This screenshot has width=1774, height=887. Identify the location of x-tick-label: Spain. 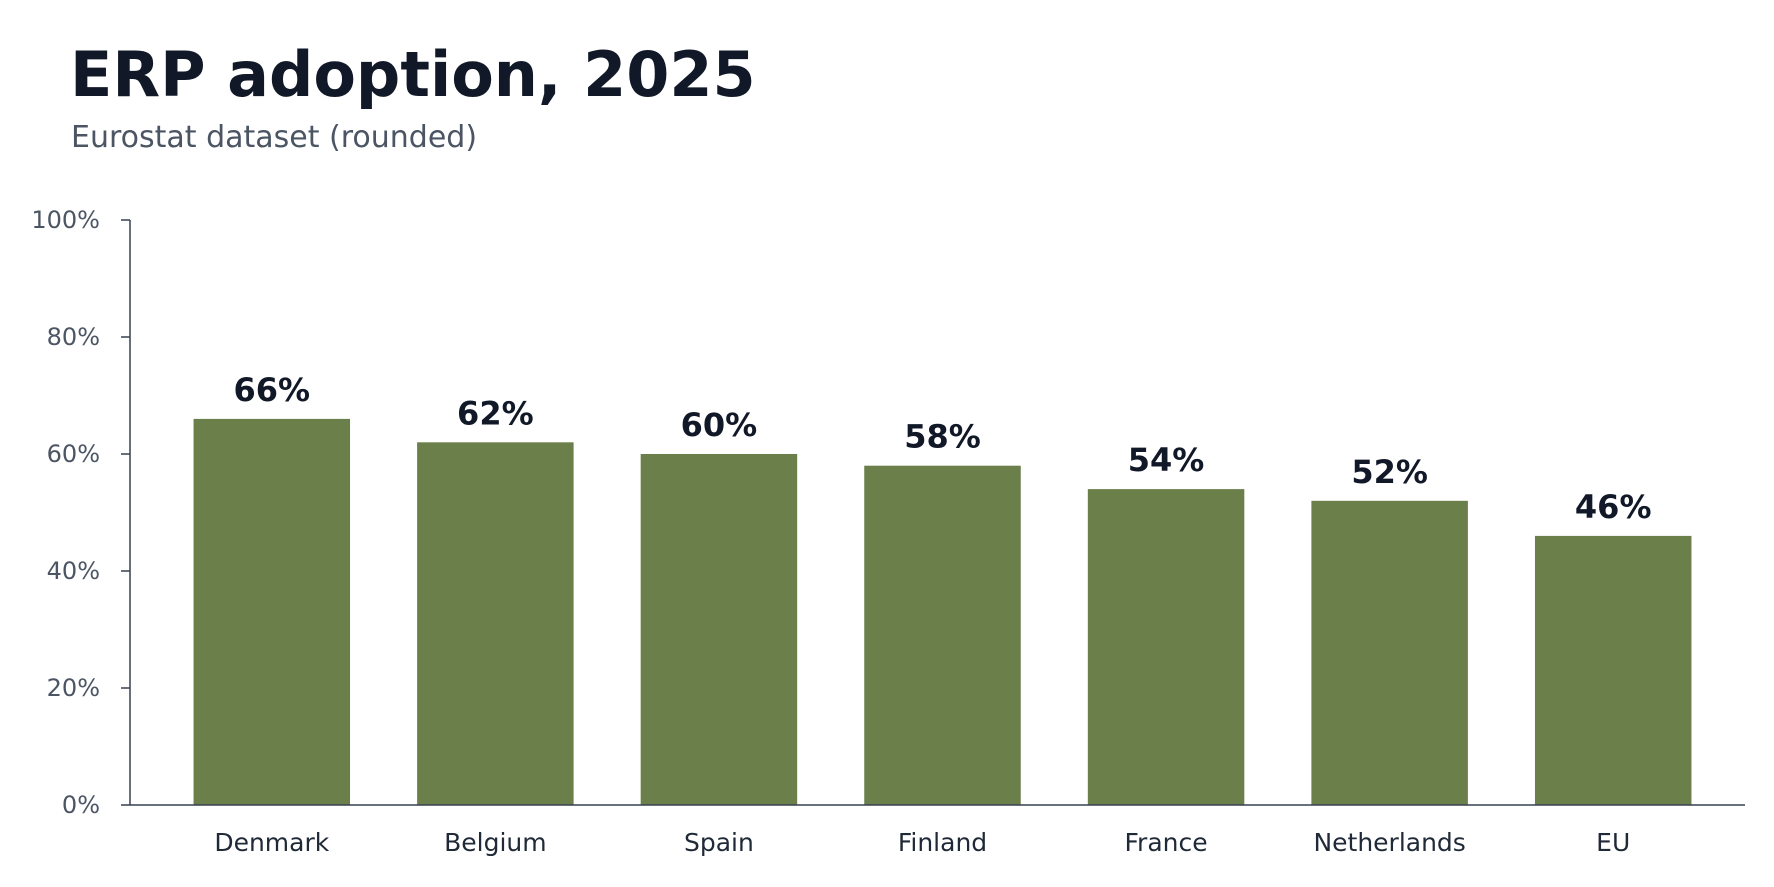
(719, 842).